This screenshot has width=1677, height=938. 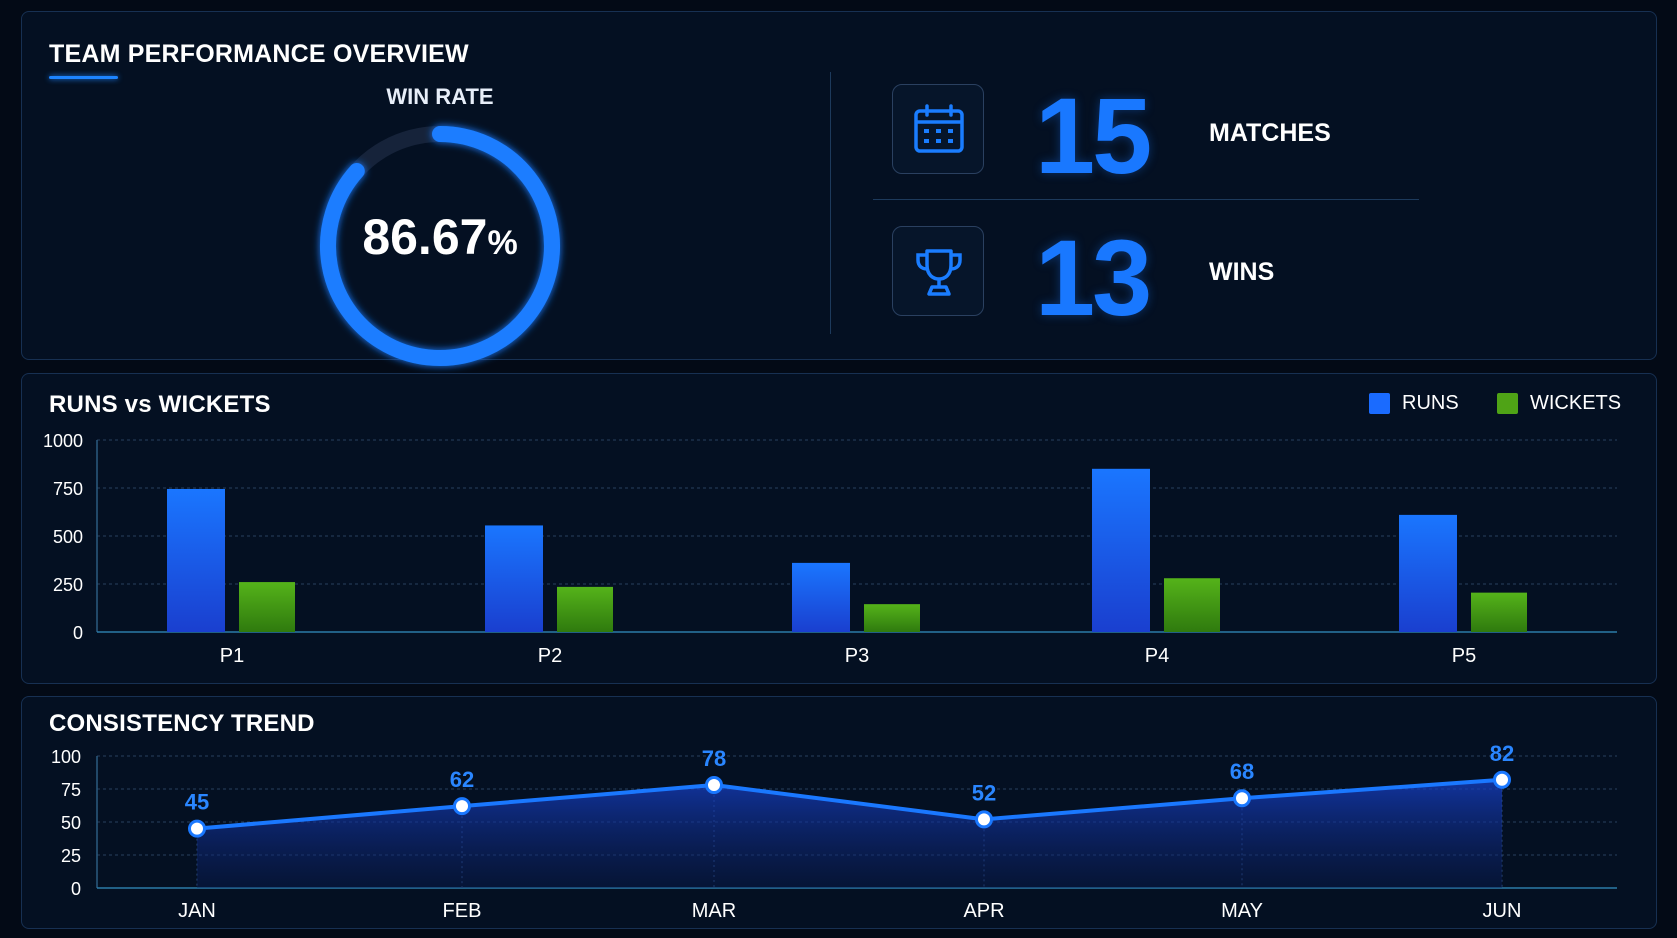 I want to click on consistency-data-label: 68, so click(x=1242, y=771).